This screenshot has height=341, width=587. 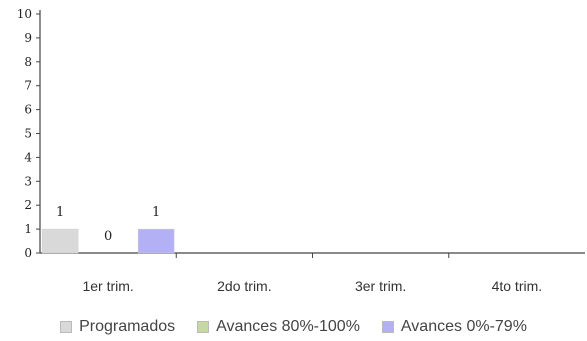 I want to click on y-tick-label: 5, so click(x=28, y=134).